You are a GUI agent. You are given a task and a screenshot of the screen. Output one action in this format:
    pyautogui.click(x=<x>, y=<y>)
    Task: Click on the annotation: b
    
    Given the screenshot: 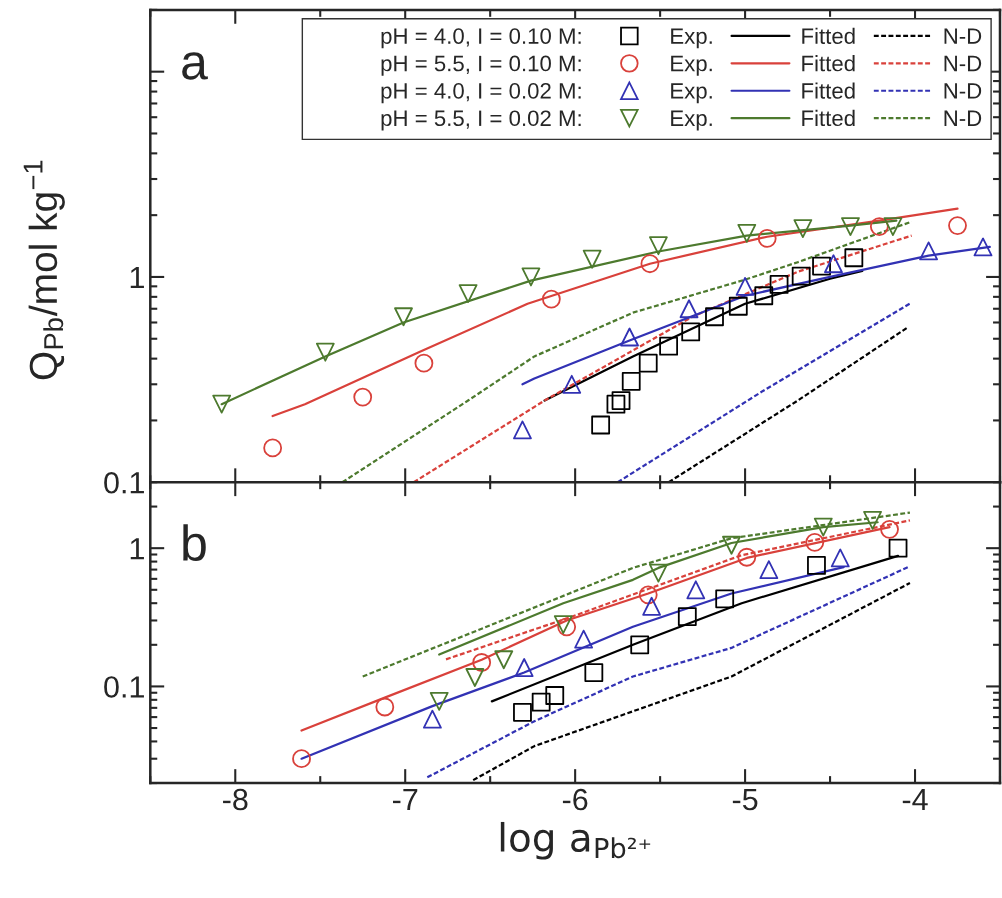 What is the action you would take?
    pyautogui.click(x=194, y=543)
    